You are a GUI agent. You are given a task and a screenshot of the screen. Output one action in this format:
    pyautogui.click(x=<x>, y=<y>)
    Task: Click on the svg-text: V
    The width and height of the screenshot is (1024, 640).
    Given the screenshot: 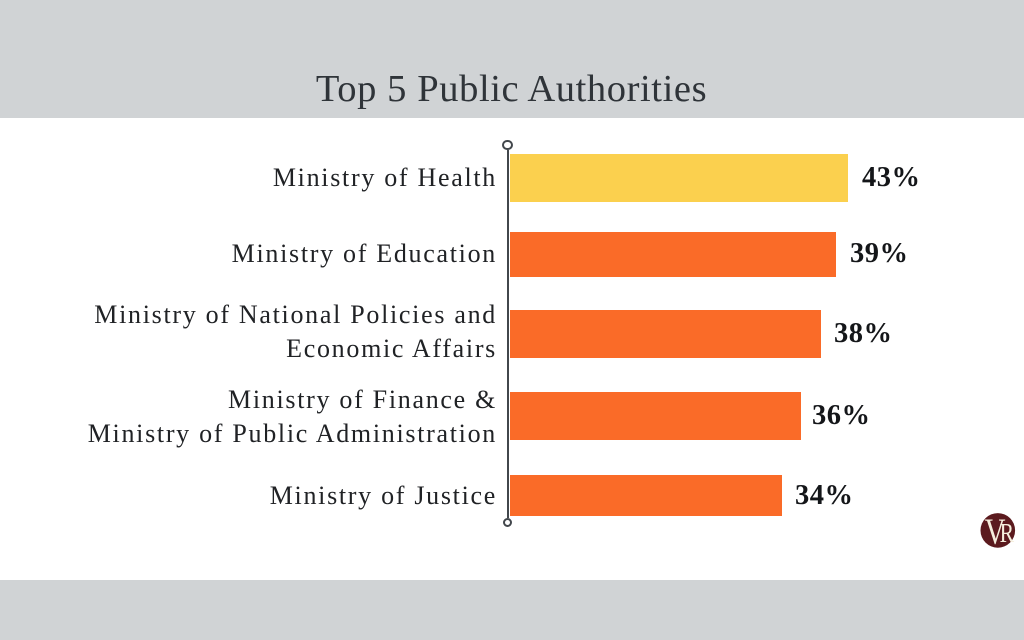 What is the action you would take?
    pyautogui.click(x=995, y=531)
    